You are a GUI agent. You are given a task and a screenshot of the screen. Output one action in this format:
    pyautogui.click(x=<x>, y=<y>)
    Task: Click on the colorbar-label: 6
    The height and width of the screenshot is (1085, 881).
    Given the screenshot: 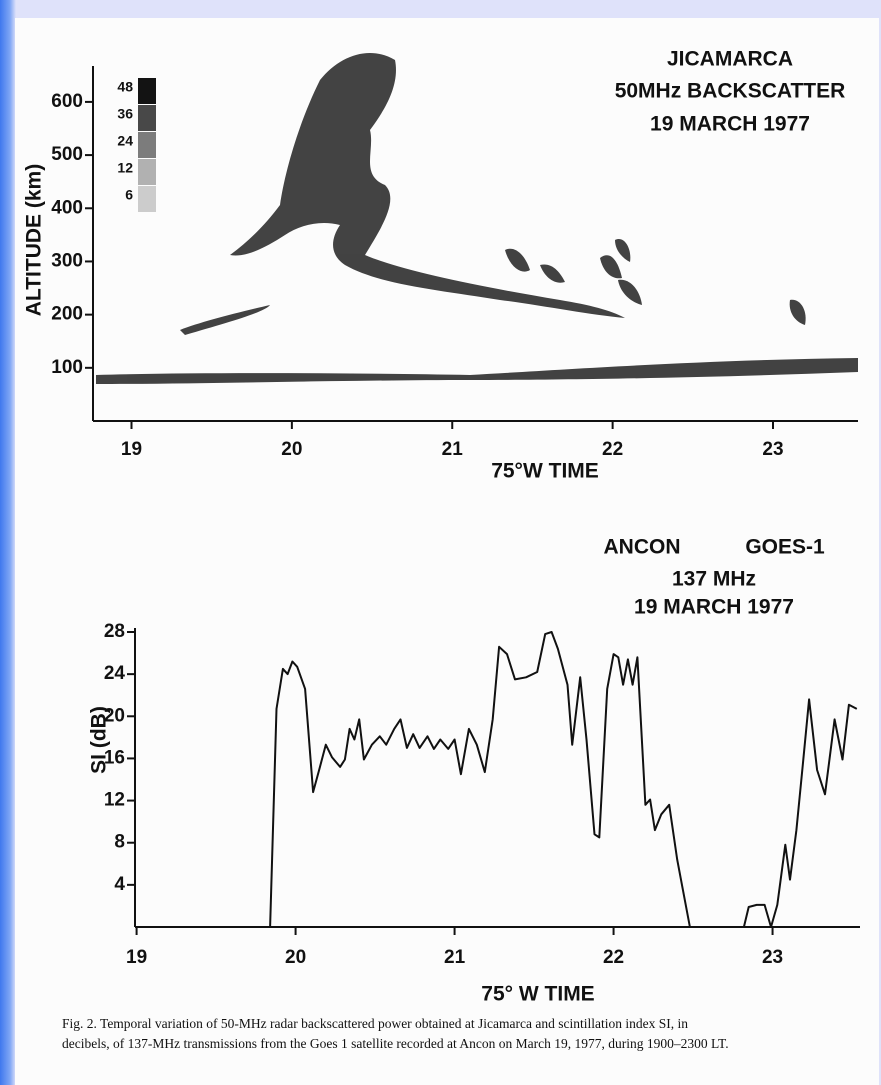 What is the action you would take?
    pyautogui.click(x=129, y=195)
    